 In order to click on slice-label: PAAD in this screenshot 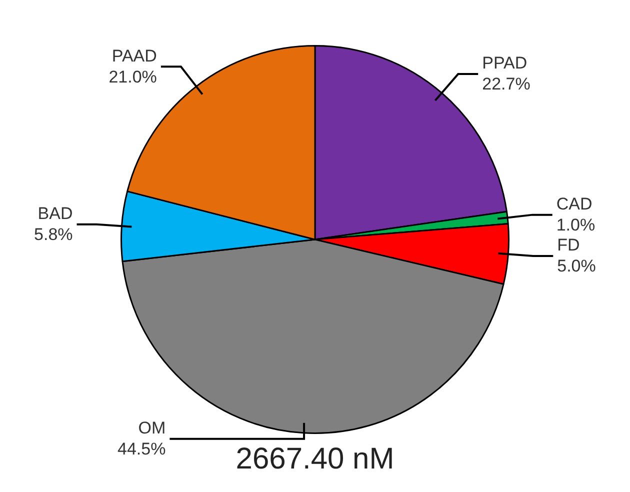, I will do `click(134, 56)`.